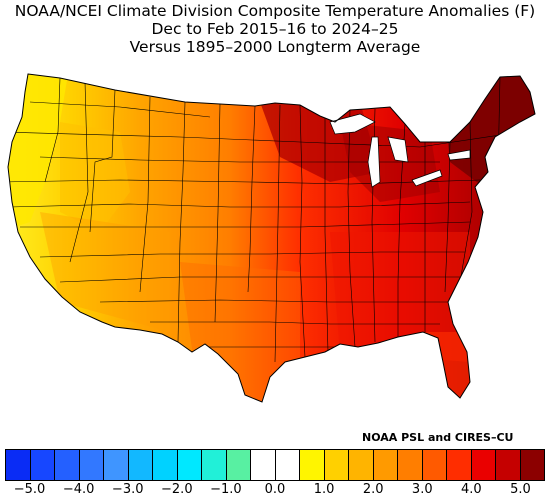 This screenshot has width=550, height=497. I want to click on title-line-2: Dec to Feb 2015–16 to 2024–25, so click(275, 29).